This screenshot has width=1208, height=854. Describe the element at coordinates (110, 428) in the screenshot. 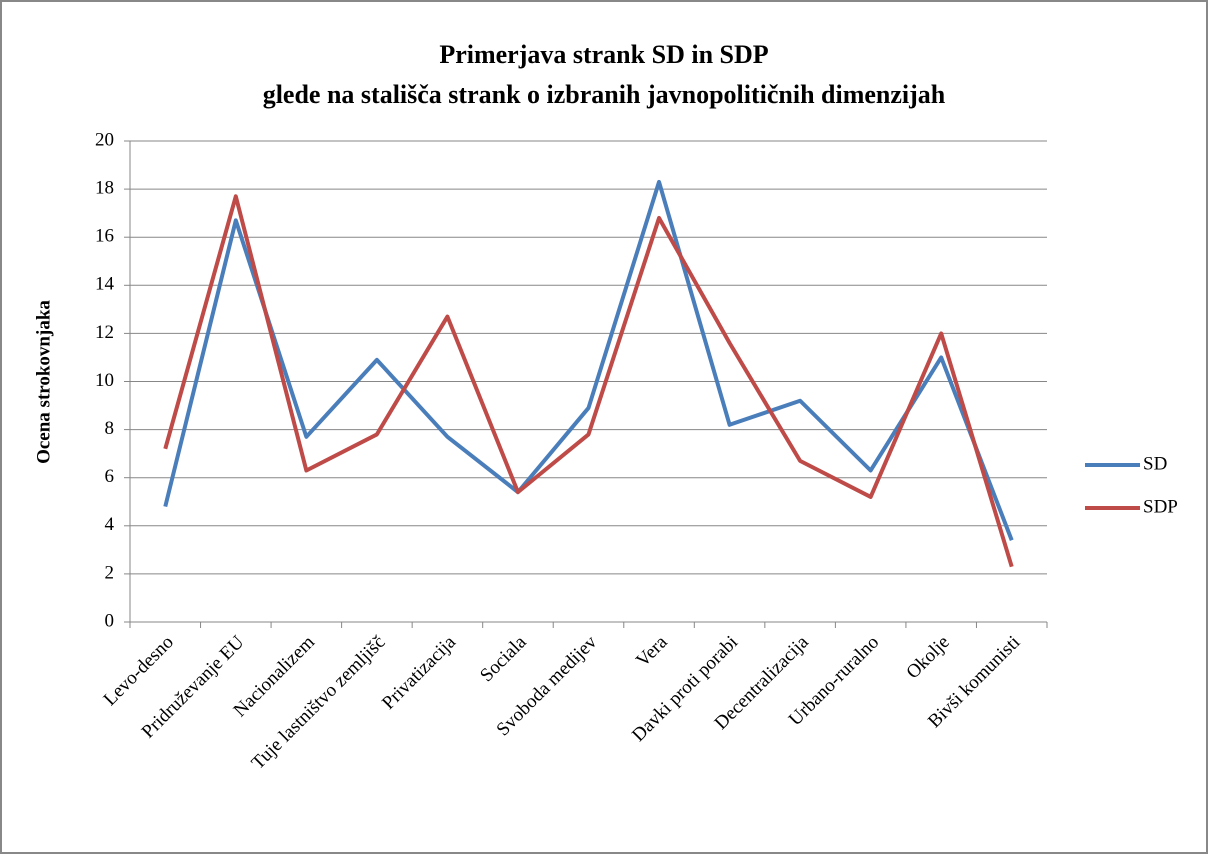

I see `y-tick-label: 8` at that location.